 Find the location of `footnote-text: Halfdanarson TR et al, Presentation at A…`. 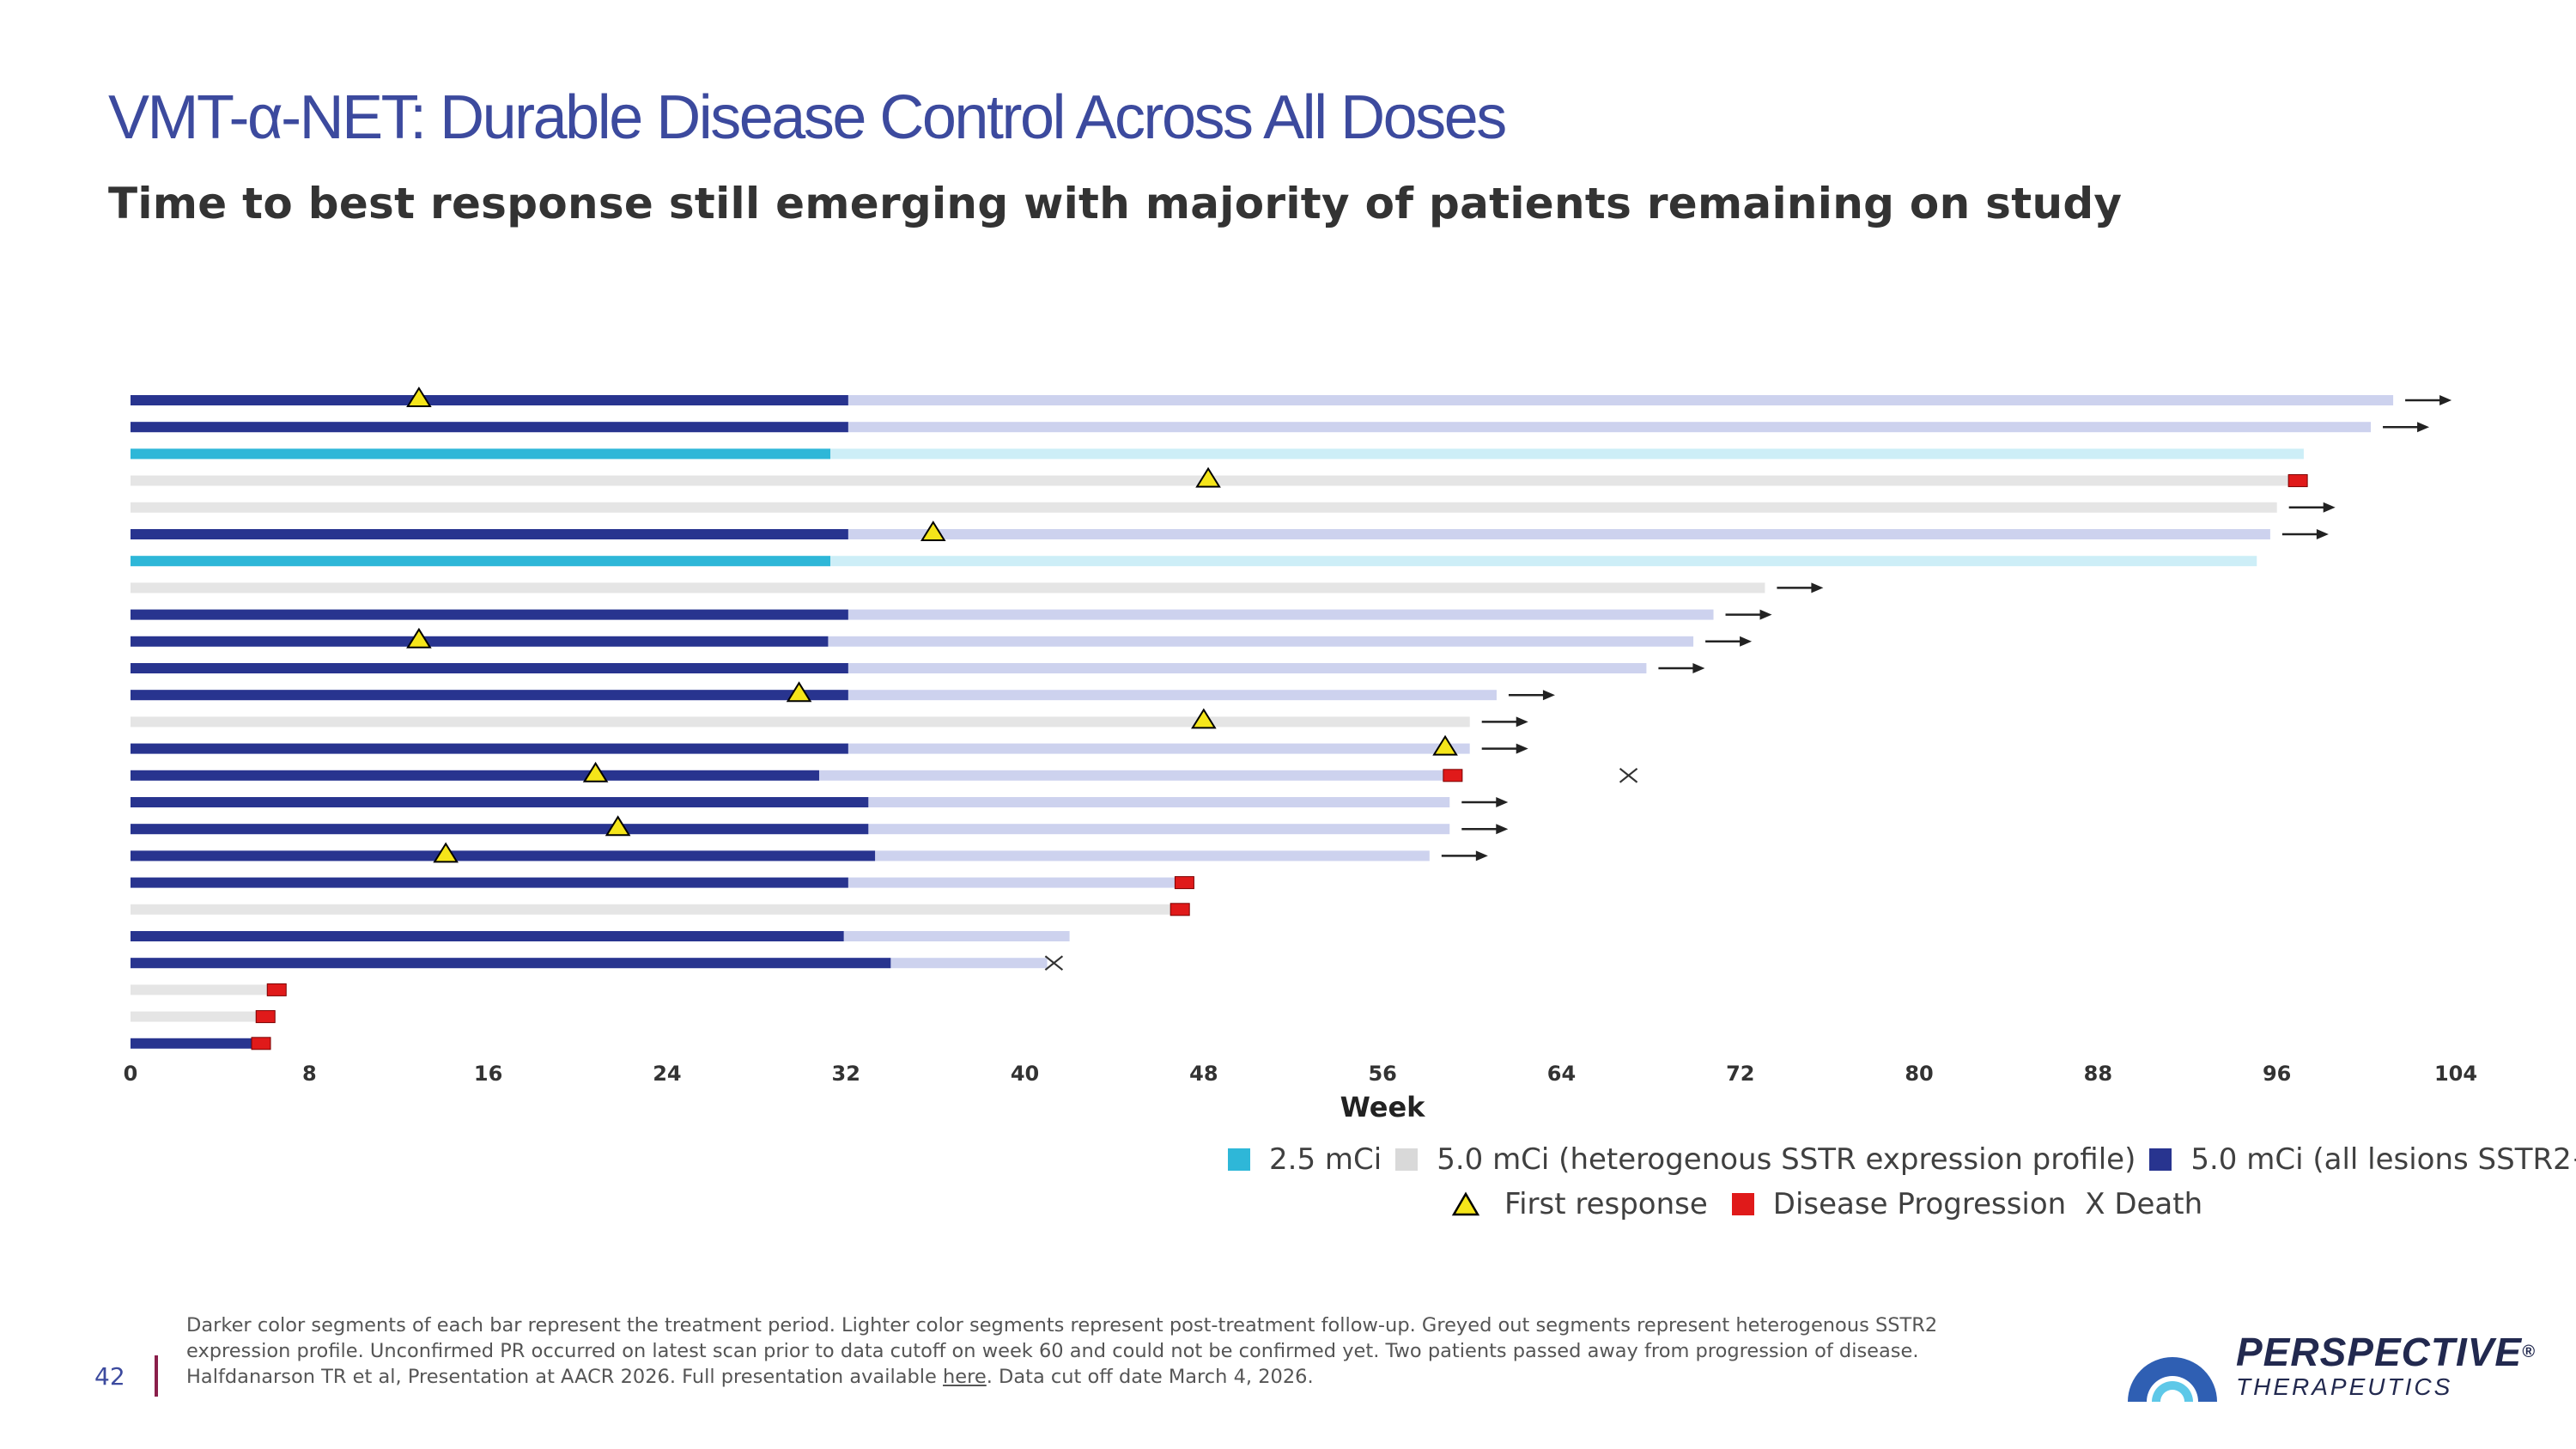

footnote-text: Halfdanarson TR et al, Presentation at A… is located at coordinates (565, 1377).